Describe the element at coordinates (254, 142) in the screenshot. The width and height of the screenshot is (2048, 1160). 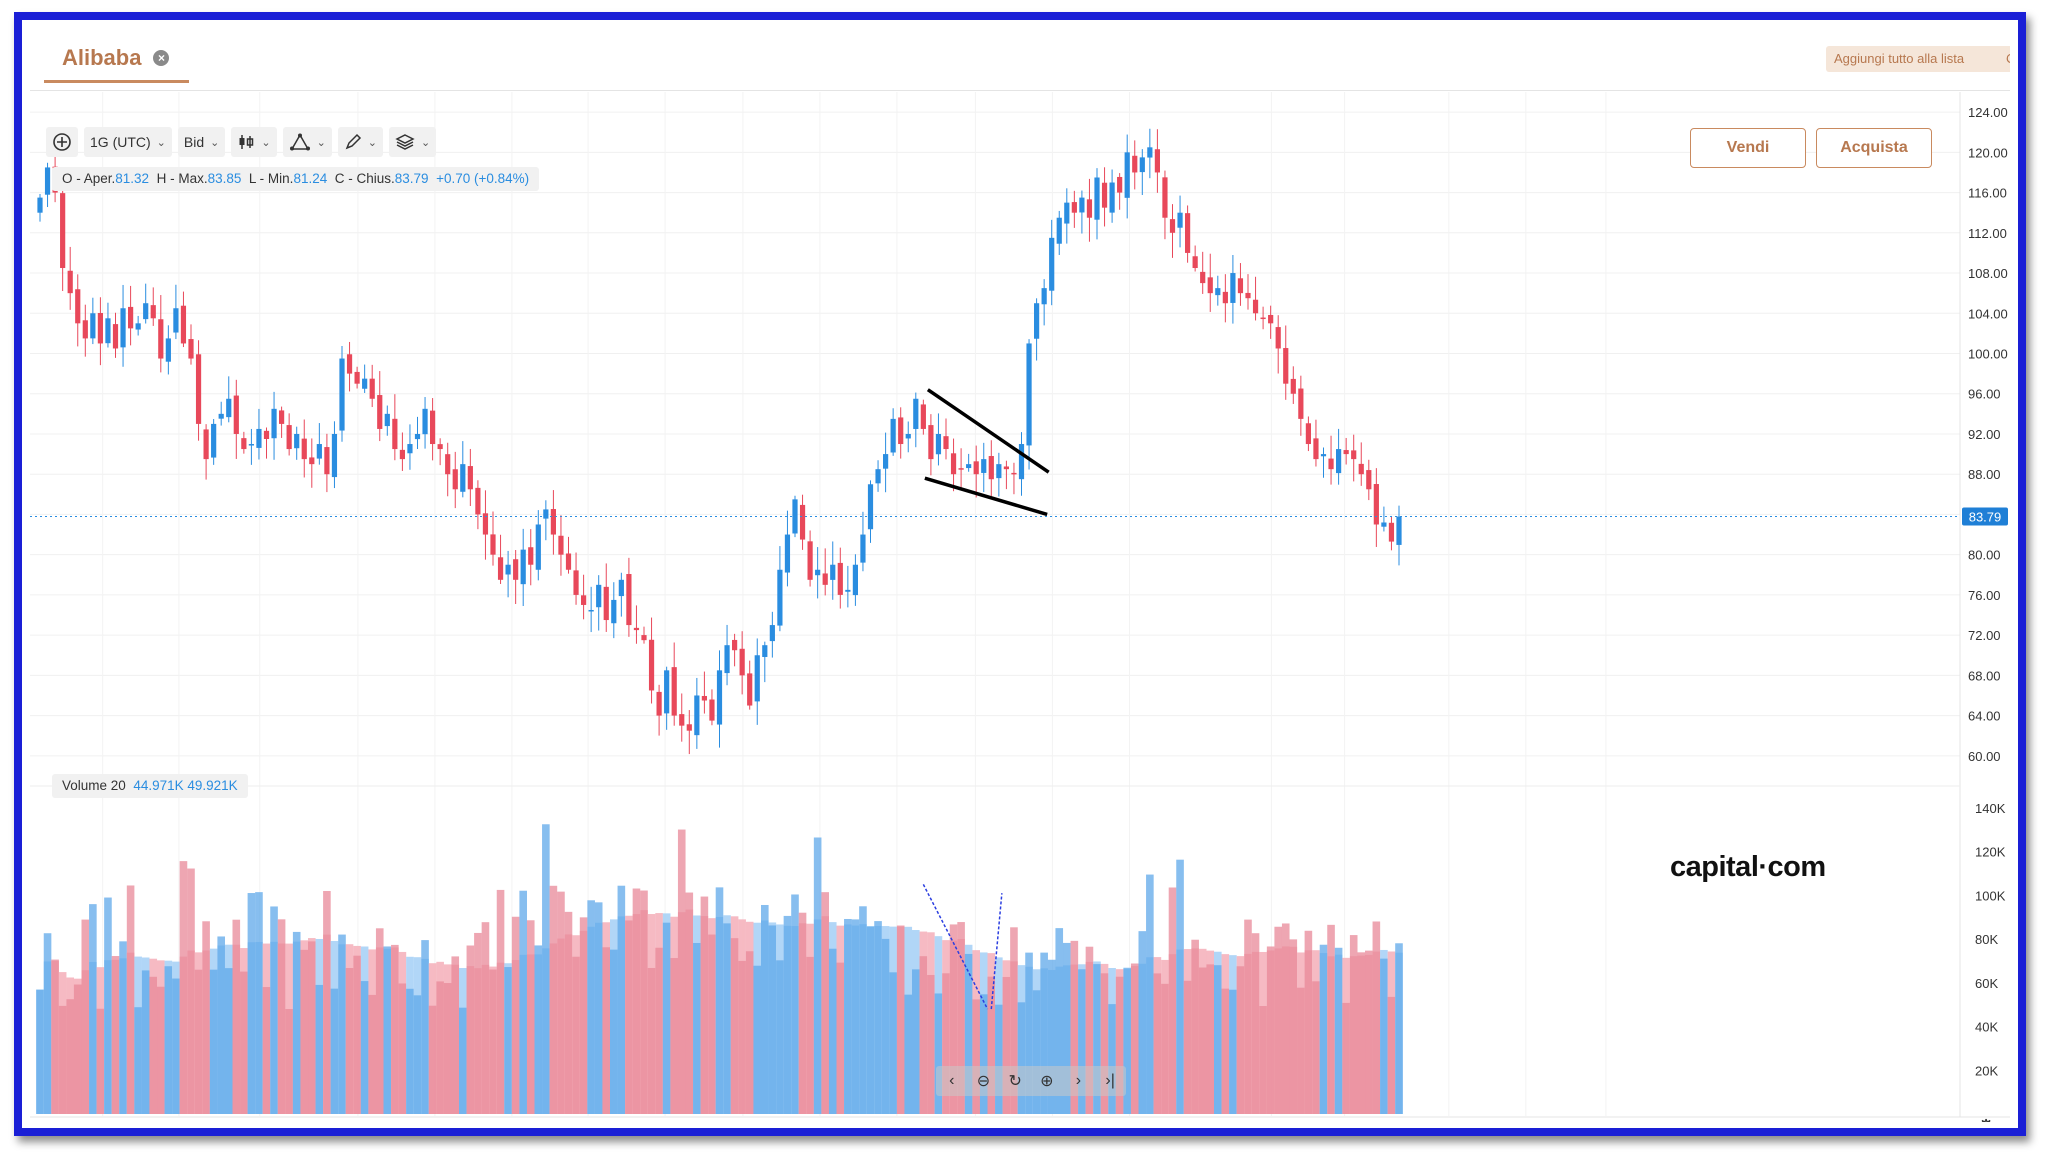
I see `chart-type-select: ⌄` at that location.